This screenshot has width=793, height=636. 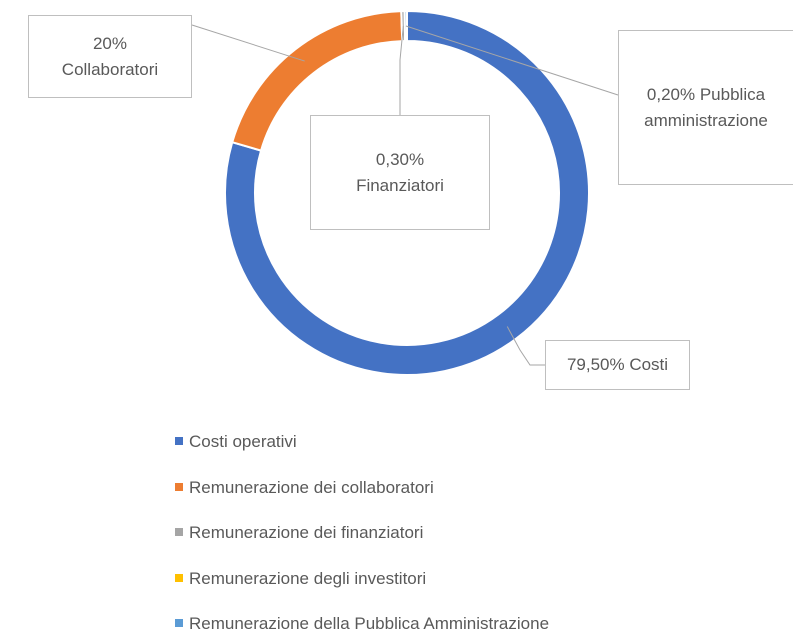 I want to click on legend-label: Costi operativi, so click(x=243, y=441).